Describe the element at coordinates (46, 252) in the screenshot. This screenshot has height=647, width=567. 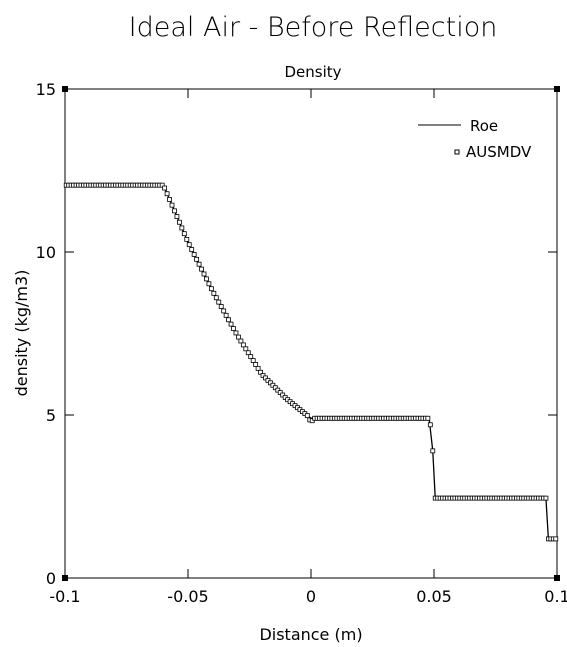
I see `y-tick-label: 10` at that location.